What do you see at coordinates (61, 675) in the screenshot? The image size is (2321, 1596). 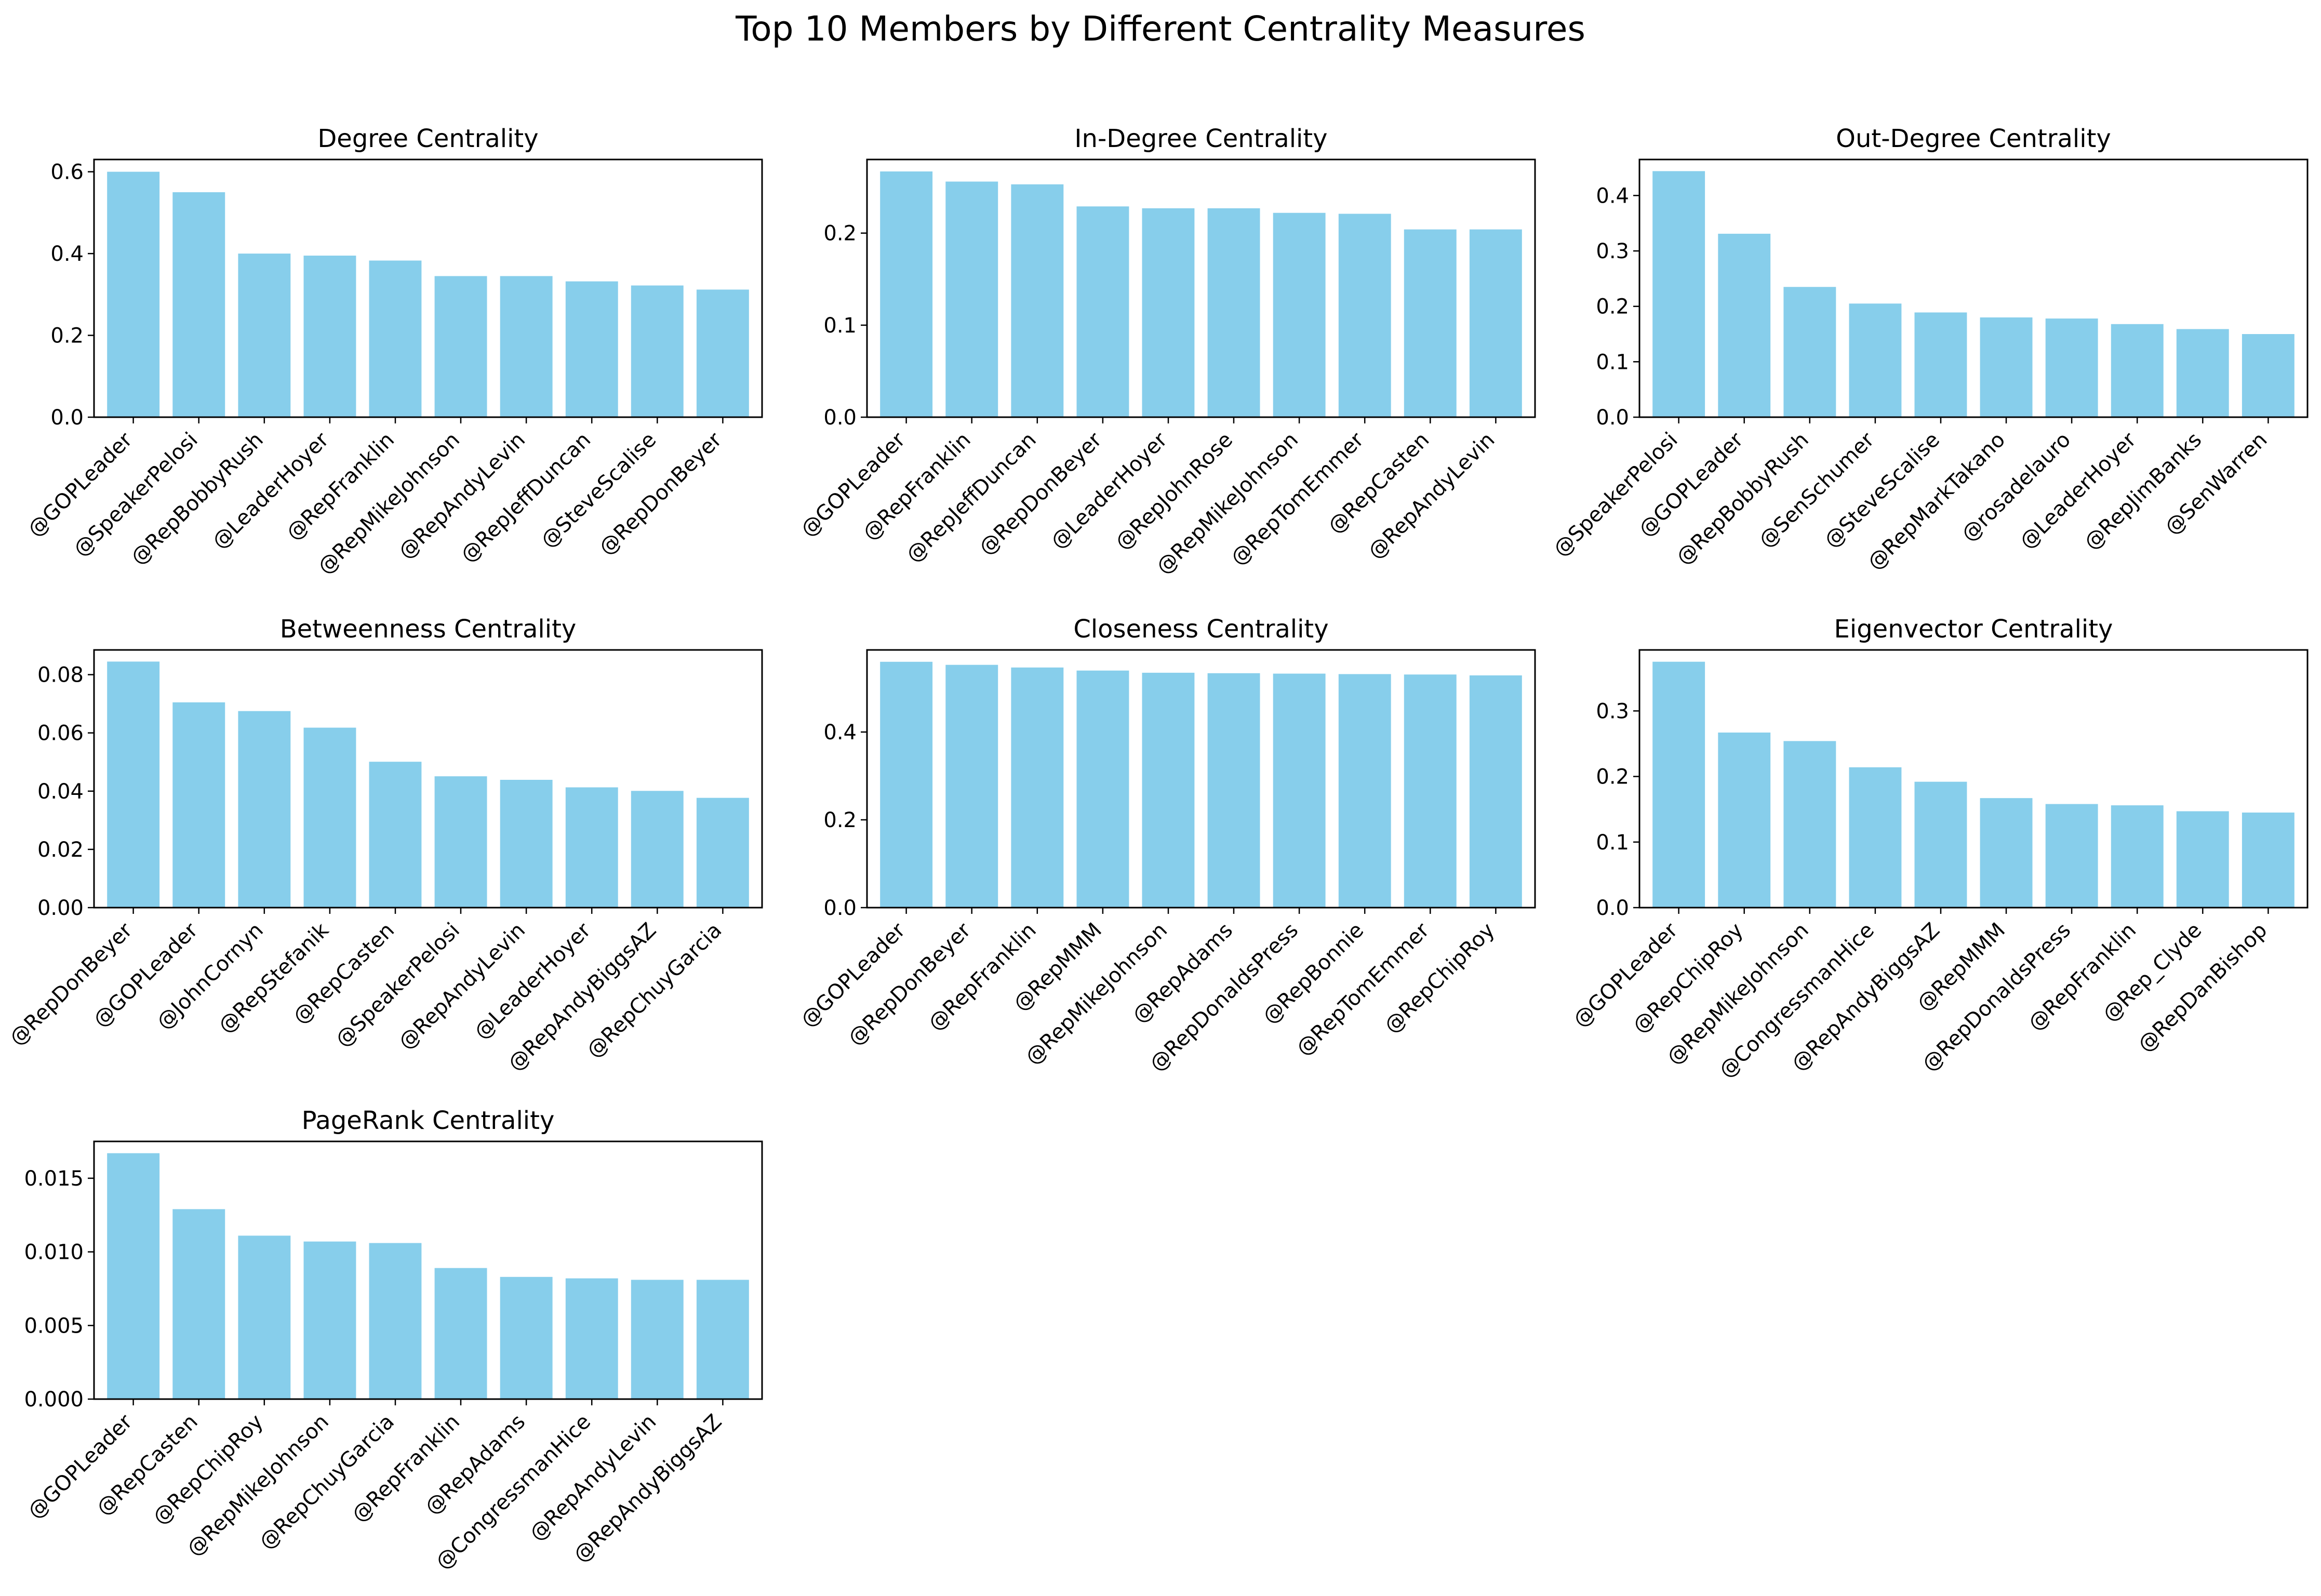 I see `y-tick-label: 0.08` at bounding box center [61, 675].